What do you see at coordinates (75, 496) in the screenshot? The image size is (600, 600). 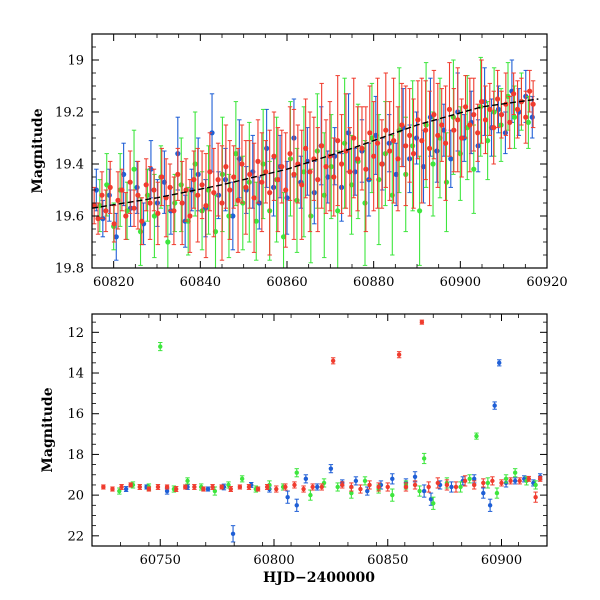 I see `y-tick-label: 20` at bounding box center [75, 496].